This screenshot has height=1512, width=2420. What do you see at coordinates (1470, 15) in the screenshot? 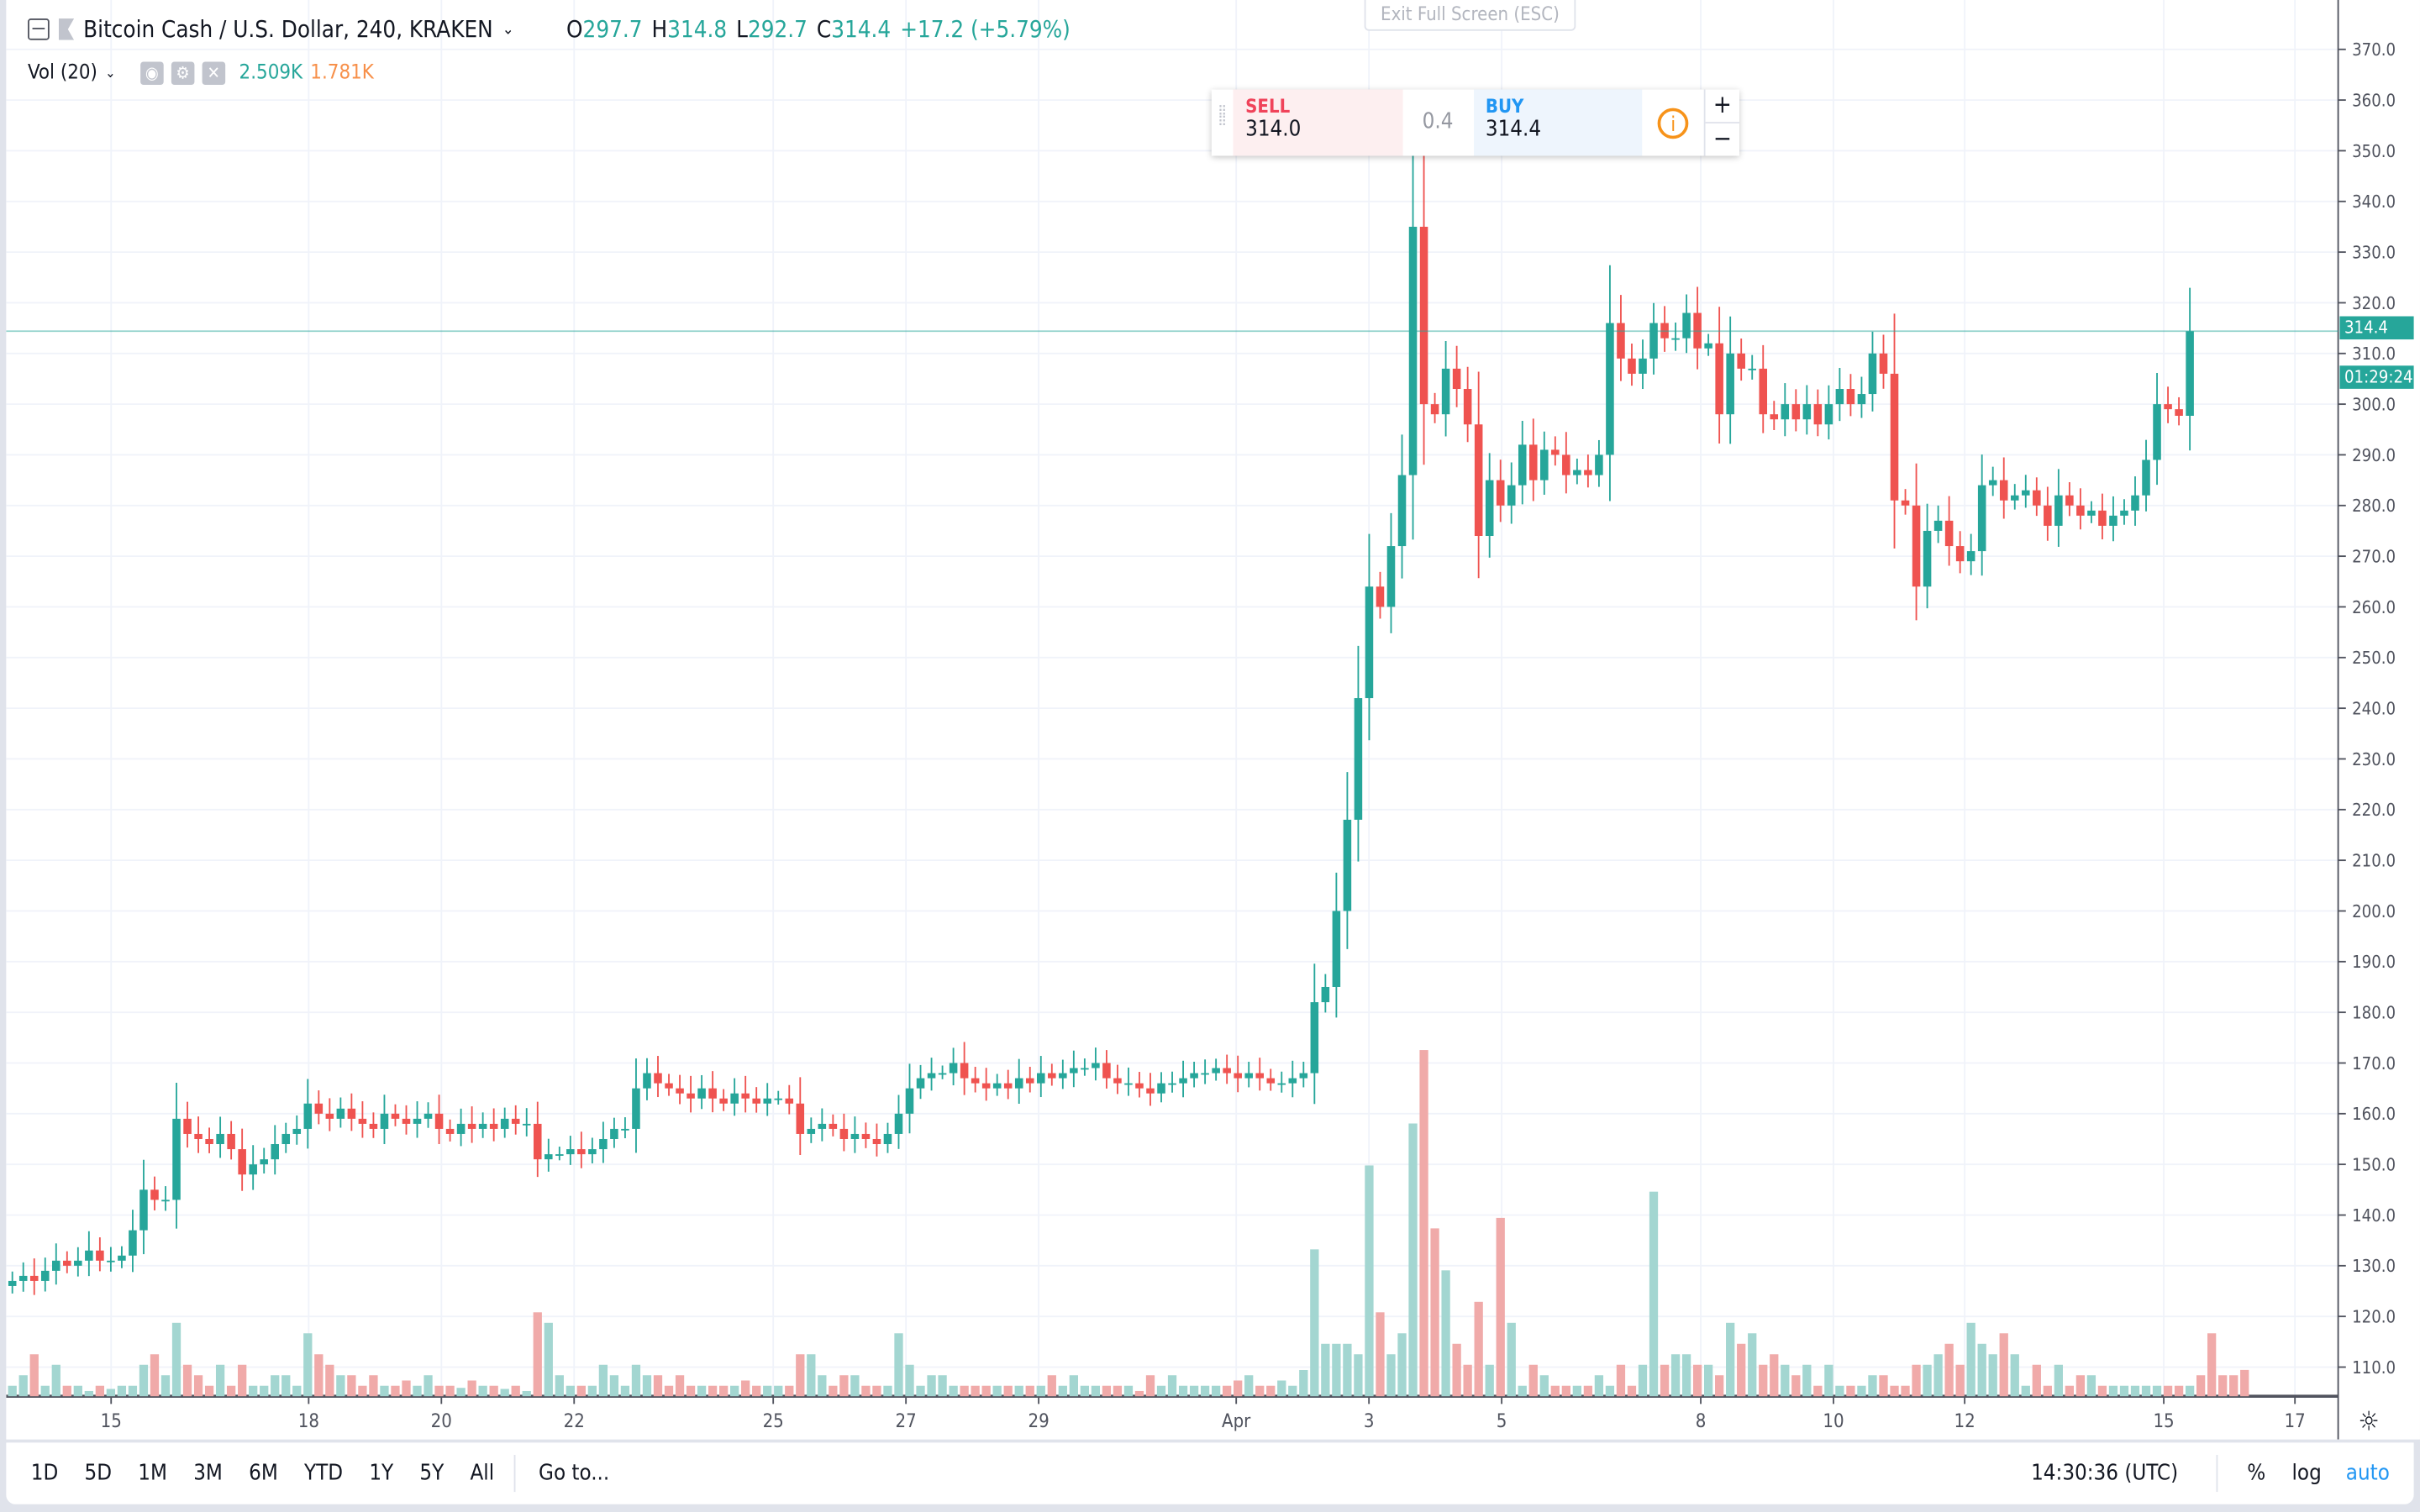
I see `exit-fullscreen-button: Exit Full Screen (ESC)` at bounding box center [1470, 15].